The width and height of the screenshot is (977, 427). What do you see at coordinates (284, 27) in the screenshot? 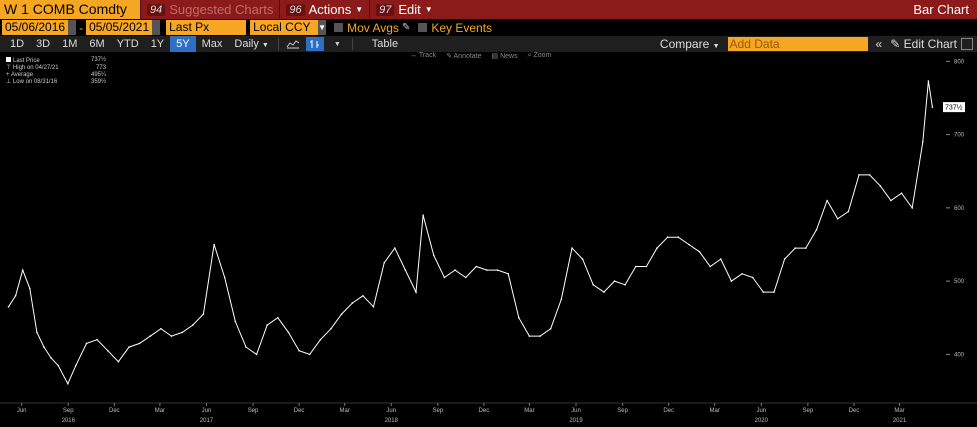
I see `currency-select: Local CCY` at bounding box center [284, 27].